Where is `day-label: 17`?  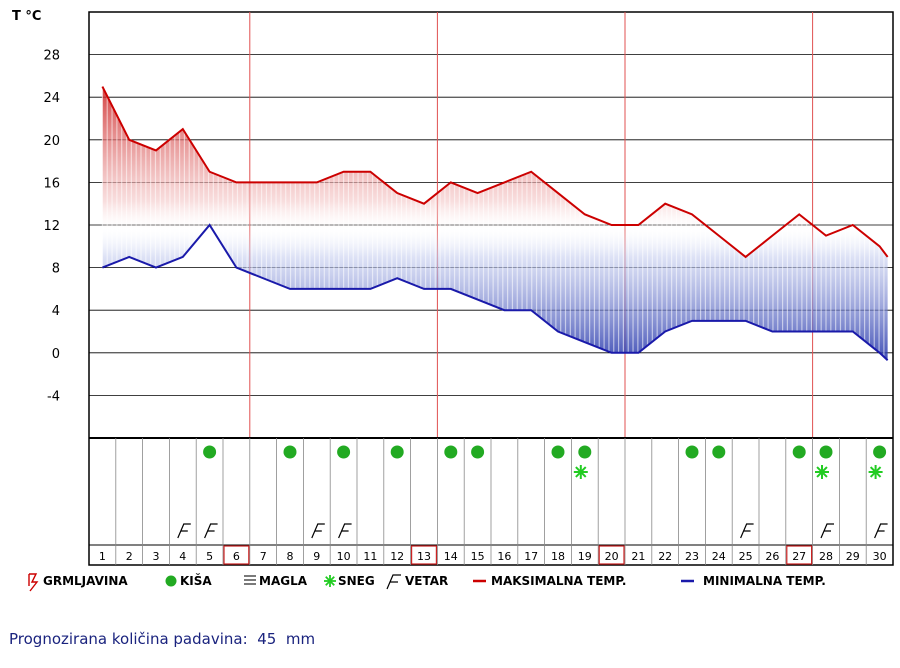
day-label: 17 is located at coordinates (531, 556).